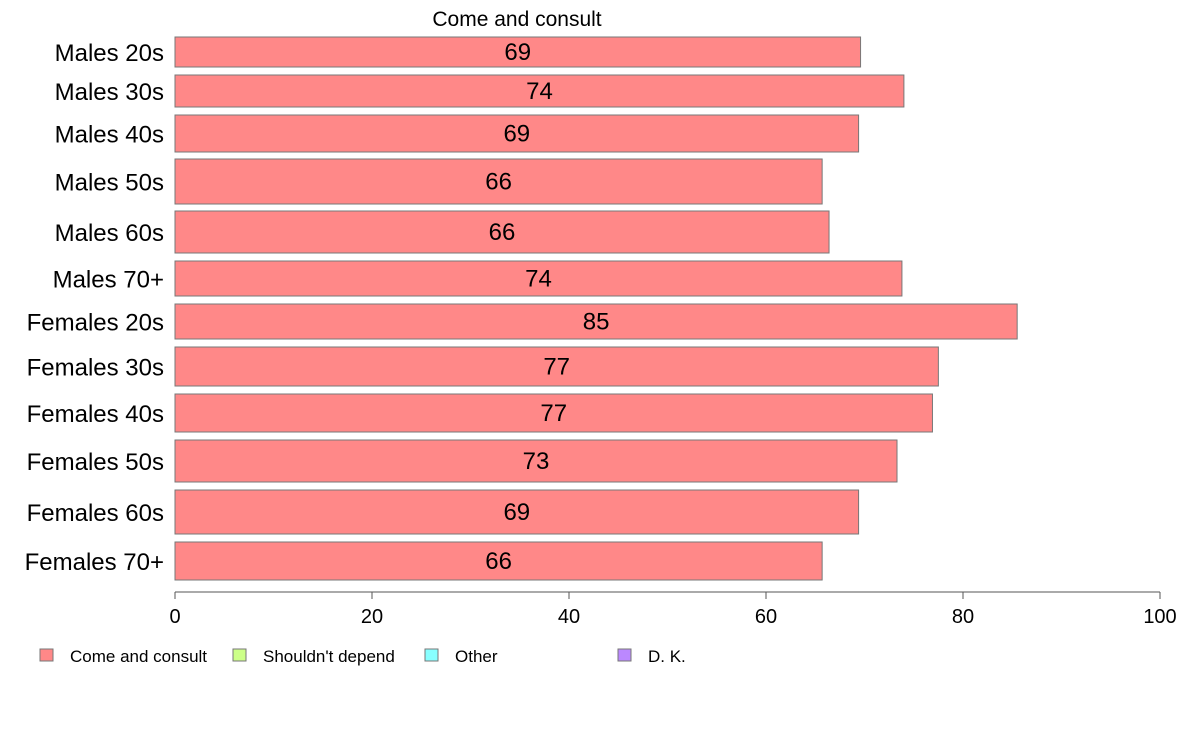 The width and height of the screenshot is (1188, 736). Describe the element at coordinates (174, 617) in the screenshot. I see `x-tick-label: 0` at that location.